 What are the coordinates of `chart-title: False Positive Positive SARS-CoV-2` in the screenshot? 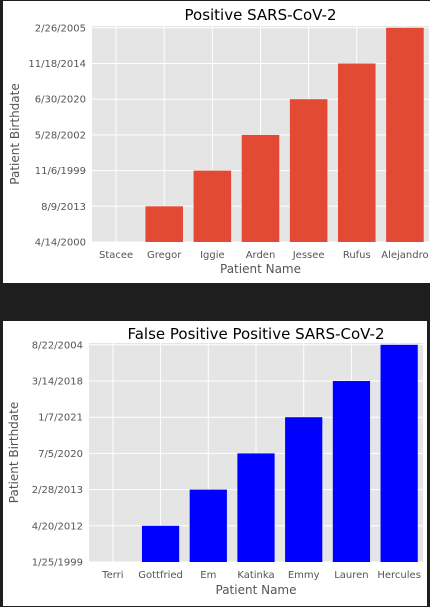 It's located at (255, 334).